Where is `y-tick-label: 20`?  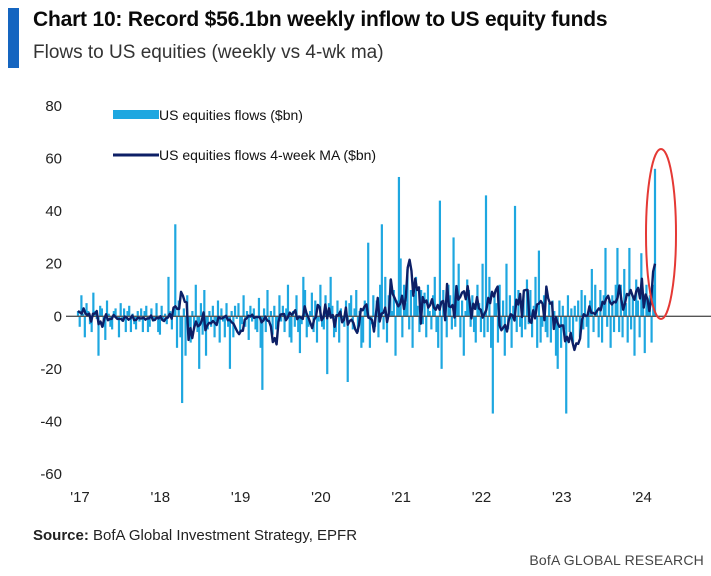
y-tick-label: 20 is located at coordinates (53, 264).